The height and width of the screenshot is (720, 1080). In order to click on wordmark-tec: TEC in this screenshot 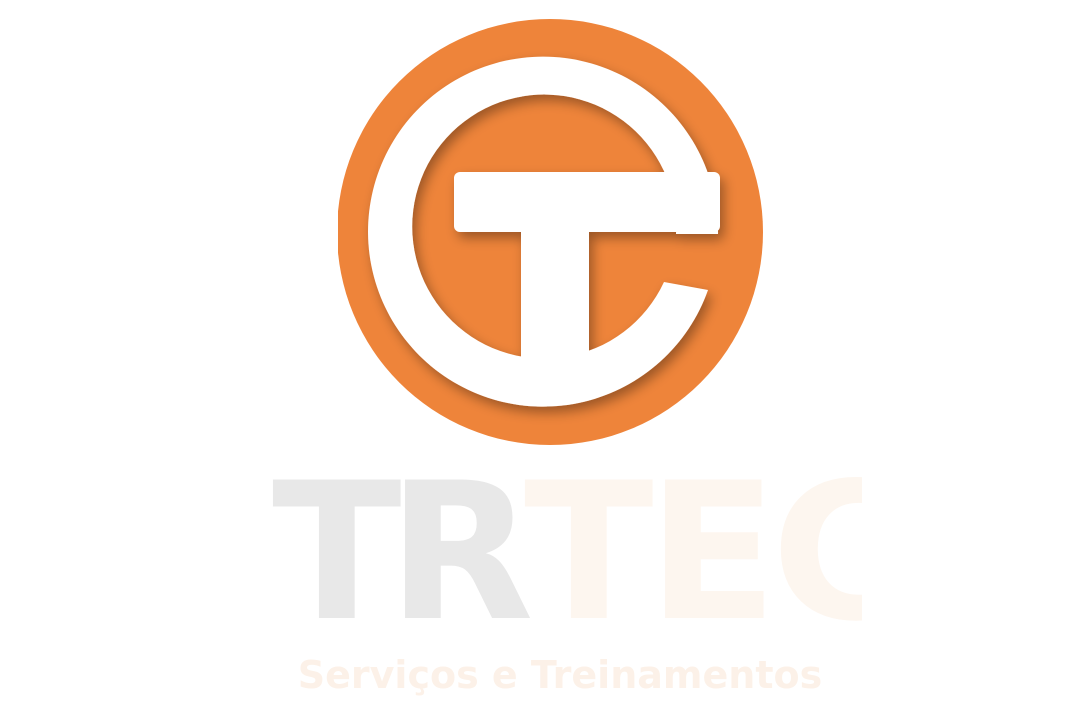, I will do `click(693, 543)`.